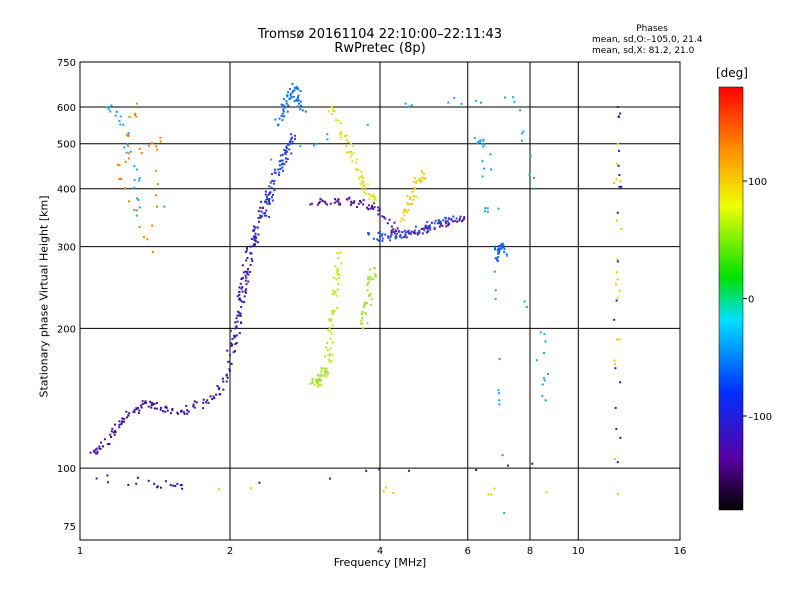 This screenshot has height=600, width=800. Describe the element at coordinates (757, 300) in the screenshot. I see `colorbar-ticks: 100 0 –100` at that location.